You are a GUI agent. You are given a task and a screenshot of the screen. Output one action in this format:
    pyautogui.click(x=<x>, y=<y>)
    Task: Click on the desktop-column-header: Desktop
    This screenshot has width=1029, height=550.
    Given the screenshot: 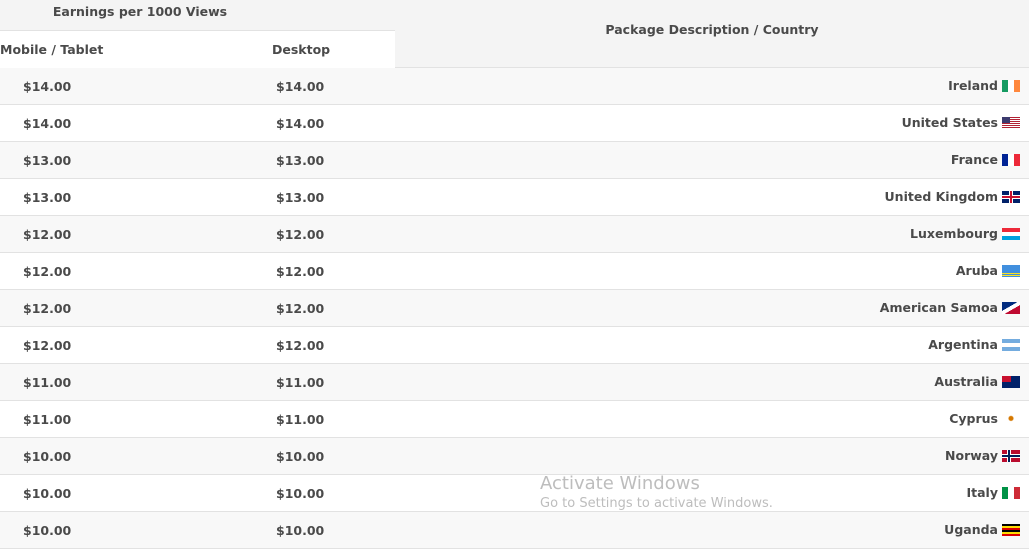 What is the action you would take?
    pyautogui.click(x=301, y=49)
    